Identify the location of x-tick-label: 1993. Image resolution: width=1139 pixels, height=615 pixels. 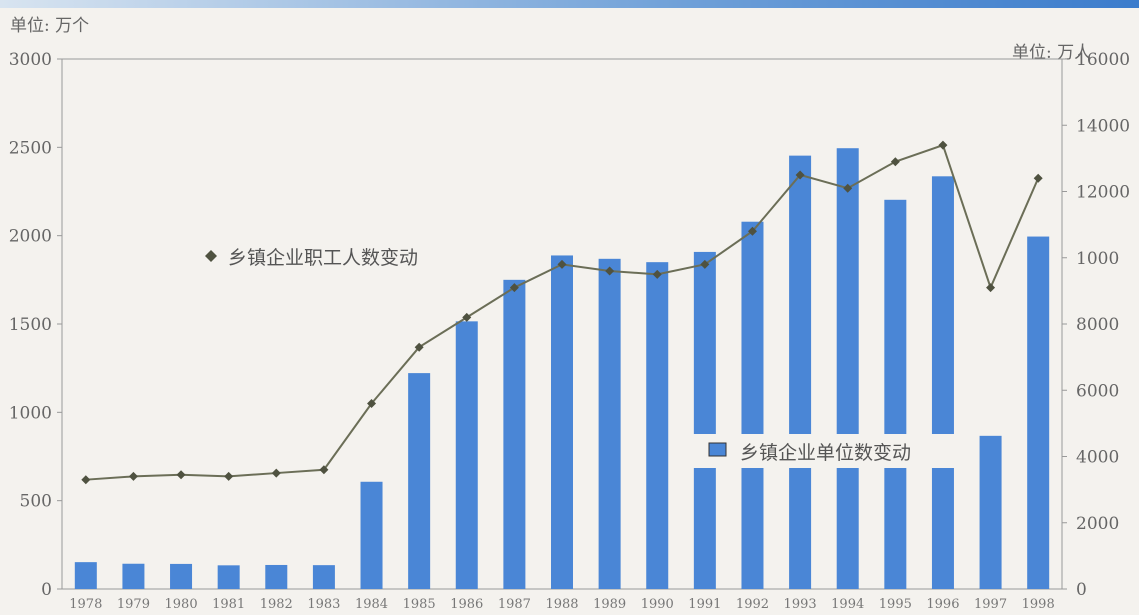
(800, 604).